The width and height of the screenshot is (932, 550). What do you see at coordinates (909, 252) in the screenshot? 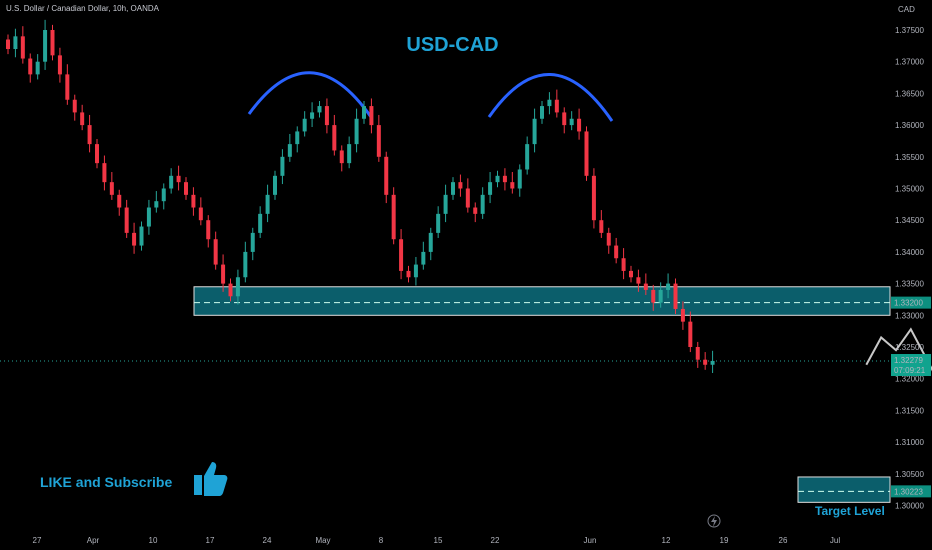
I see `y-tick-label: 1.34000` at bounding box center [909, 252].